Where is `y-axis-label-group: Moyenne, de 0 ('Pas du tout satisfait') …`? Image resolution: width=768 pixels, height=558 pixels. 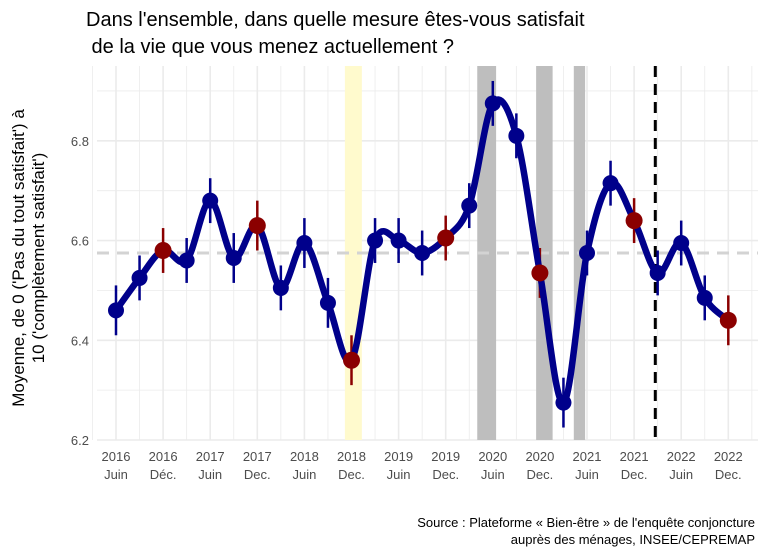
y-axis-label-group: Moyenne, de 0 ('Pas du tout satisfait') … is located at coordinates (28, 258).